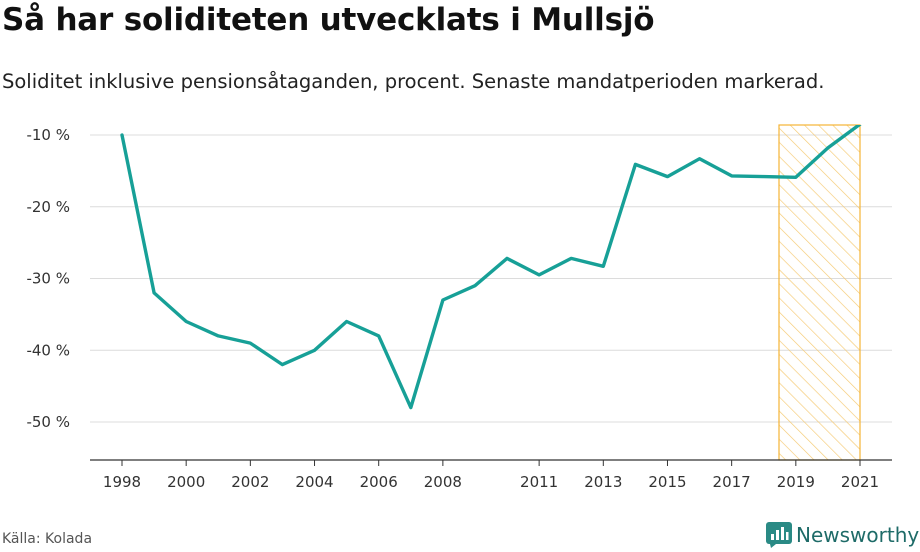 This screenshot has width=920, height=552. I want to click on chart-title: Så har soliditeten utvecklats i Mullsjö, so click(328, 20).